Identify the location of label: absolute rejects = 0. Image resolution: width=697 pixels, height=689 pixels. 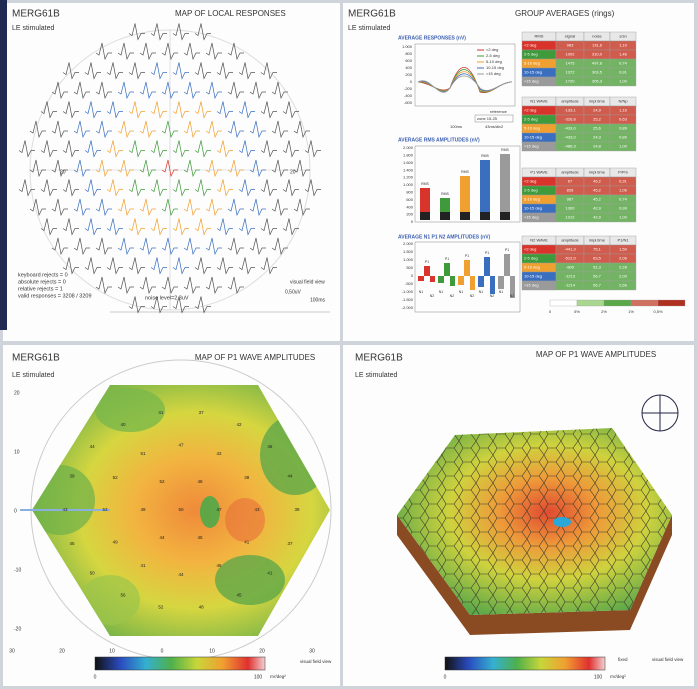
(42, 282).